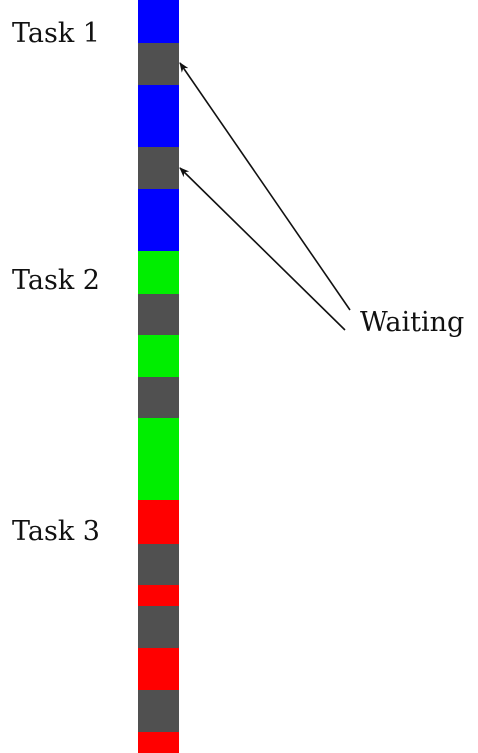 The image size is (478, 753). I want to click on arrow-to-first-wait, so click(265, 186).